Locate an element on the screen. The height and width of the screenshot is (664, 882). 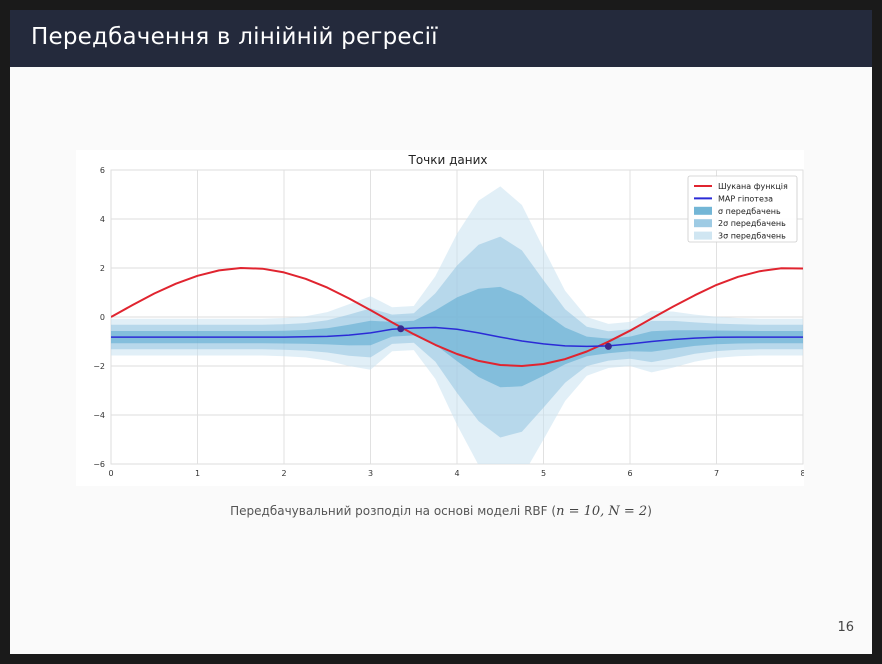
chart-title: Точки даних is located at coordinates (447, 160).